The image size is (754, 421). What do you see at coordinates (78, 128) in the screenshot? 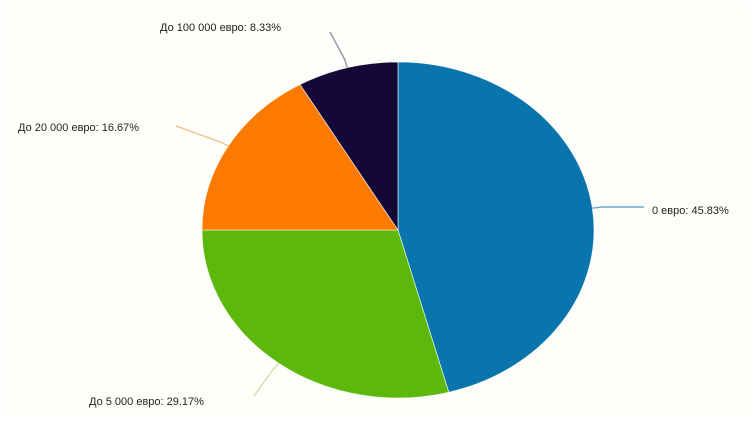
I see `slice-label-2: До 20 000 евро: 16.67%` at bounding box center [78, 128].